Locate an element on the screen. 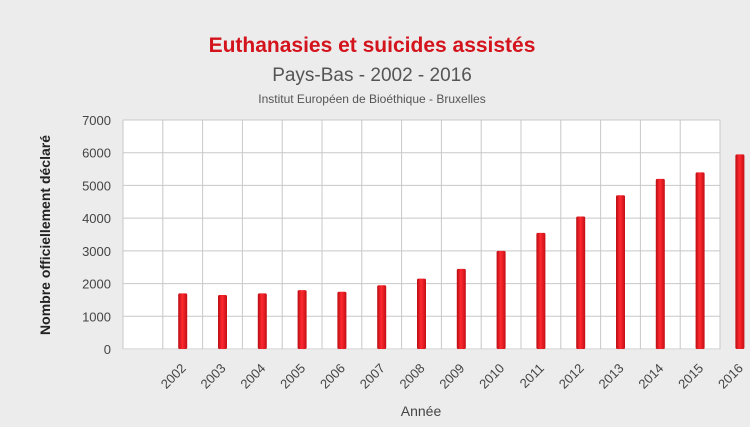  bar-2016 is located at coordinates (740, 251).